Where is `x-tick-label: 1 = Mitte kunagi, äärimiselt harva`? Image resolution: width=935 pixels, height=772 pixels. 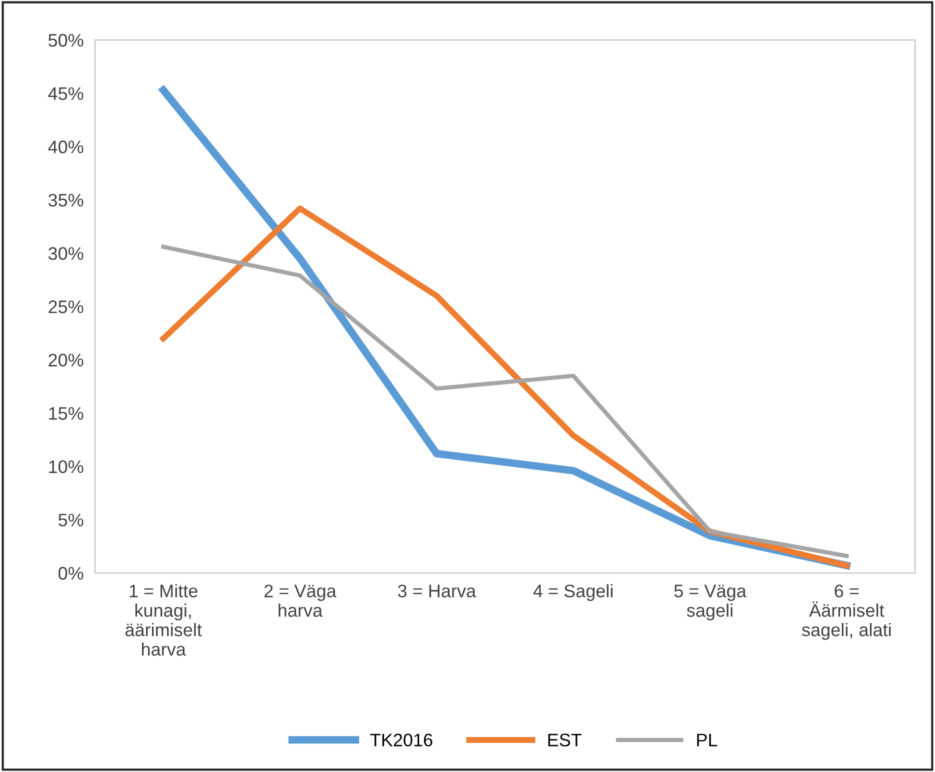
x-tick-label: 1 = Mitte kunagi, äärimiselt harva is located at coordinates (163, 620).